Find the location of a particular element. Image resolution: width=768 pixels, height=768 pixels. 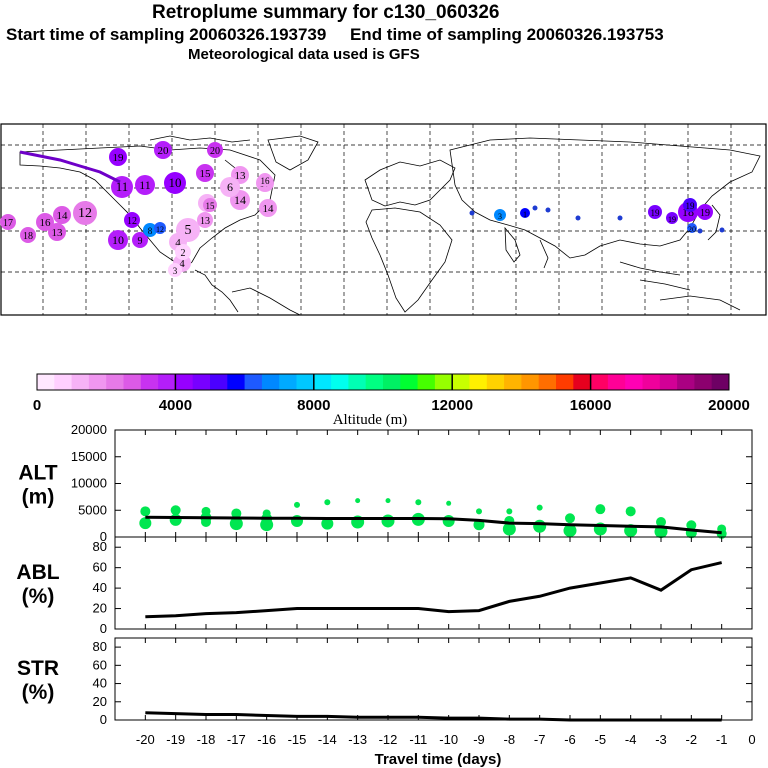

x-axis-title: Travel time (days) is located at coordinates (438, 759).